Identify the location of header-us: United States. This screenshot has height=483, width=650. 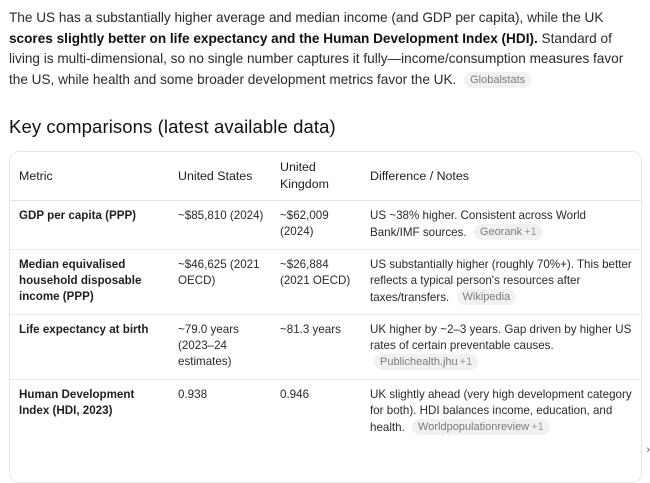
(219, 176).